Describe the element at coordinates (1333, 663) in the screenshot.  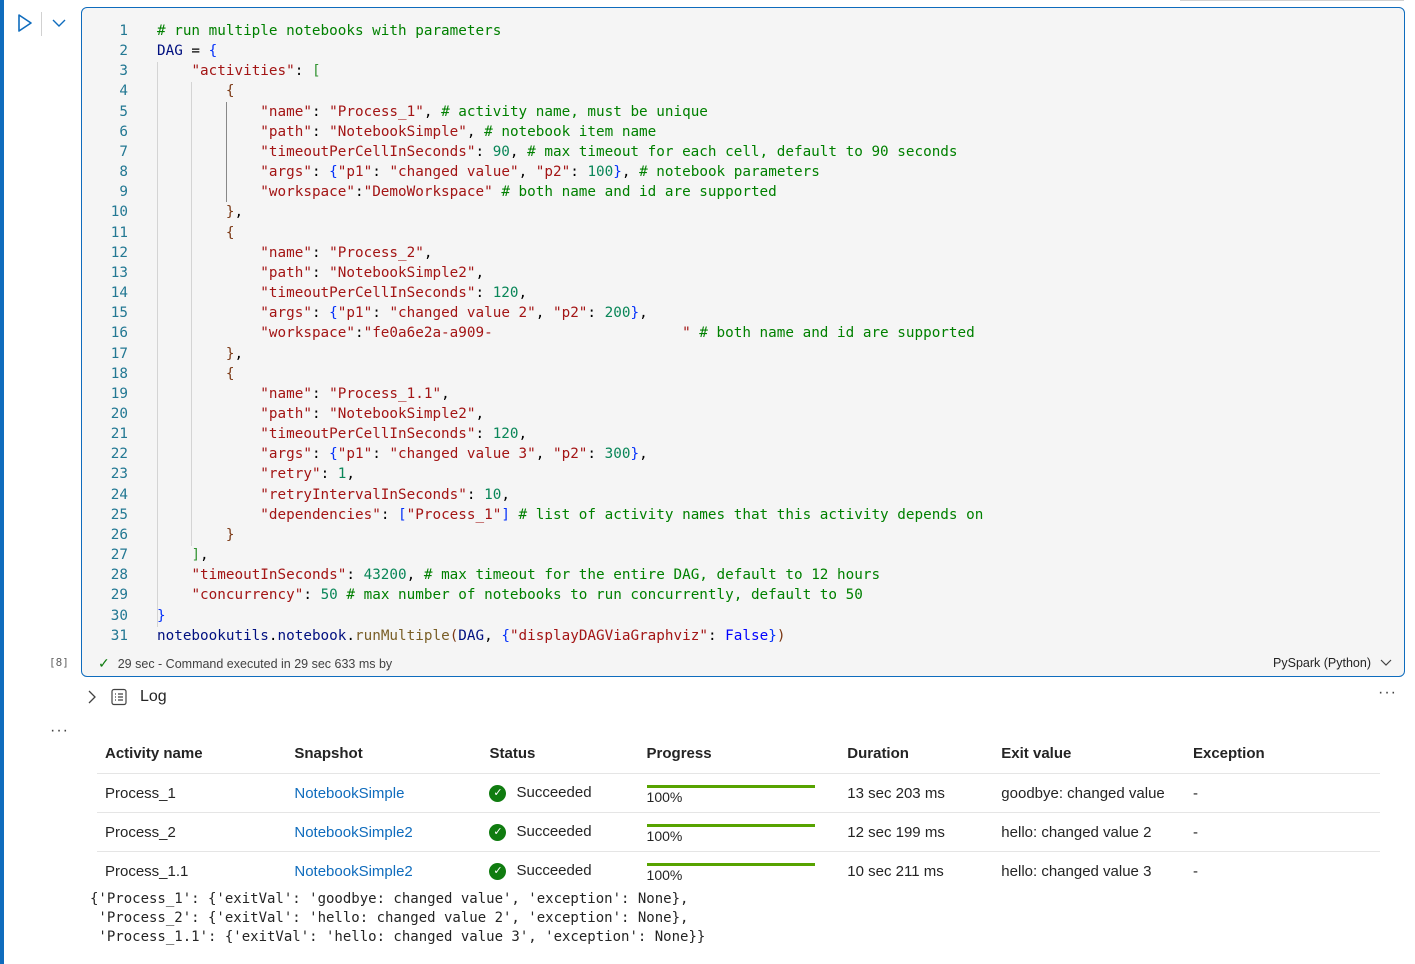
I see `language-selector: PySpark (Python)` at that location.